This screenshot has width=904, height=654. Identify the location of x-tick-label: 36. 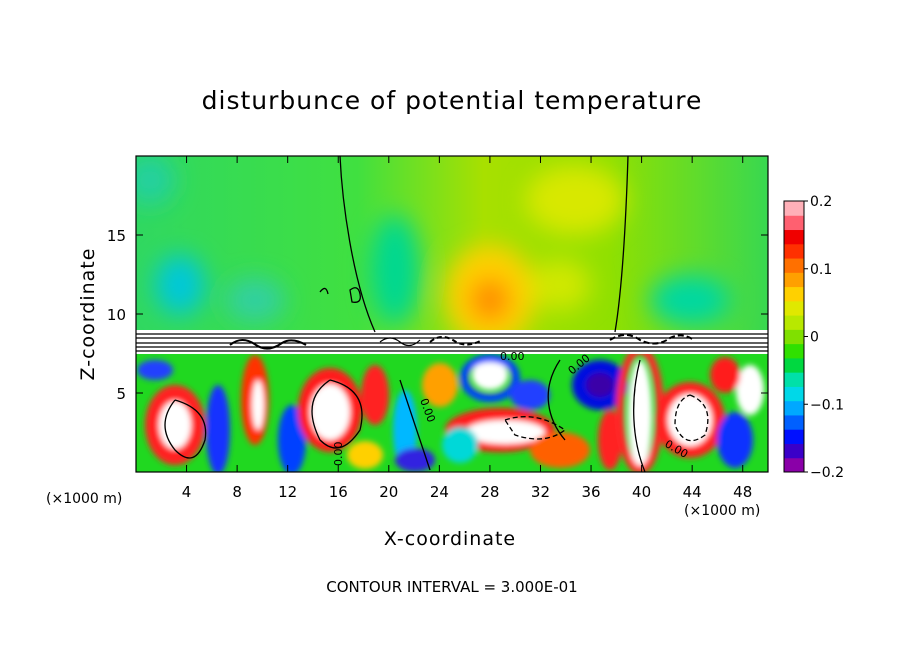
(590, 492).